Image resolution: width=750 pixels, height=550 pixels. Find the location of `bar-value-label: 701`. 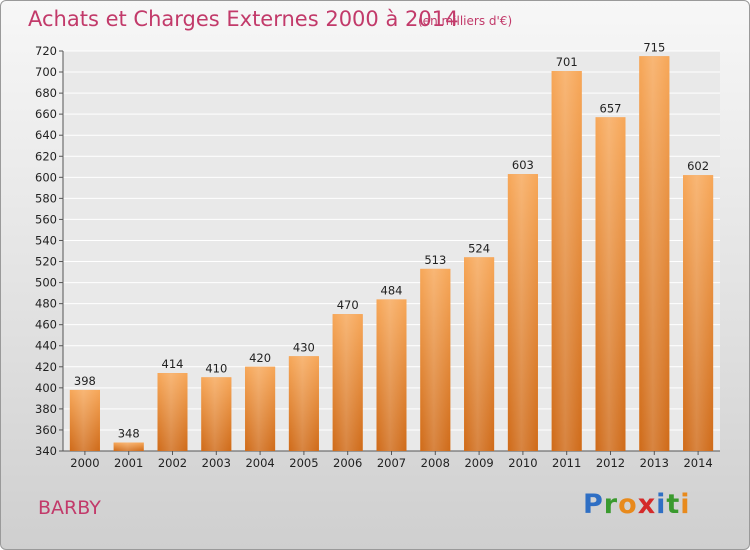

bar-value-label: 701 is located at coordinates (567, 62).